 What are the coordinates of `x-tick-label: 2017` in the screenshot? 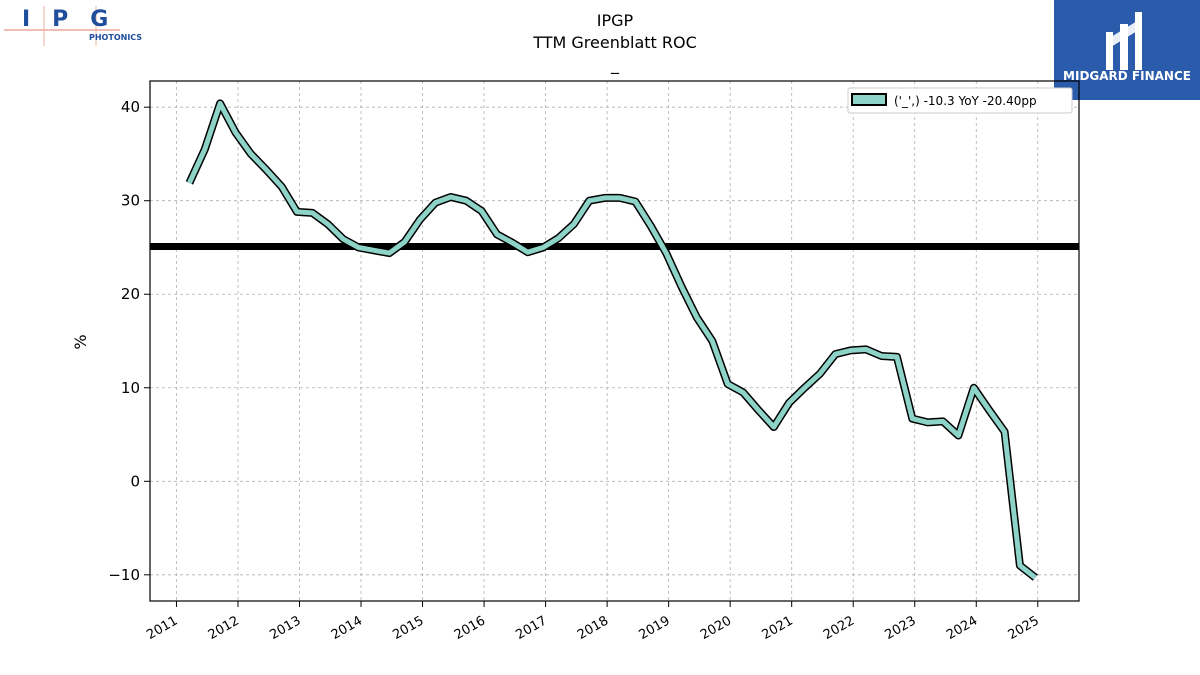 It's located at (531, 628).